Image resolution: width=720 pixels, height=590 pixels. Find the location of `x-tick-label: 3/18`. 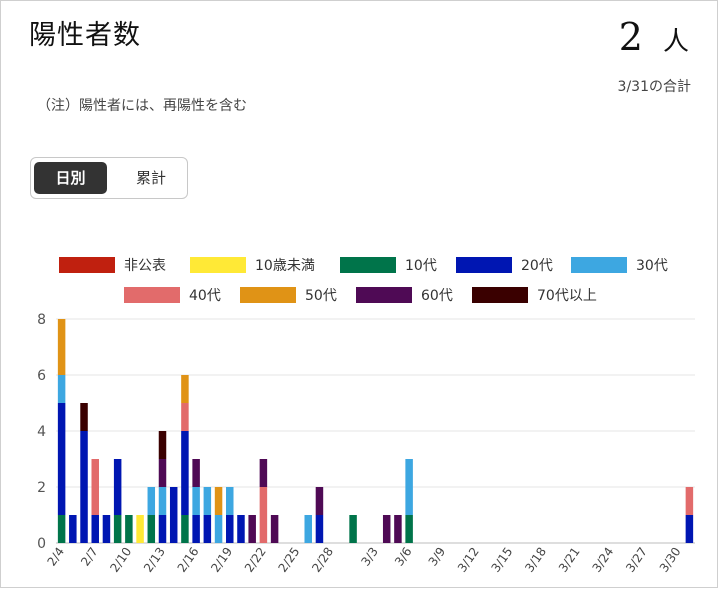

x-tick-label: 3/18 is located at coordinates (535, 560).